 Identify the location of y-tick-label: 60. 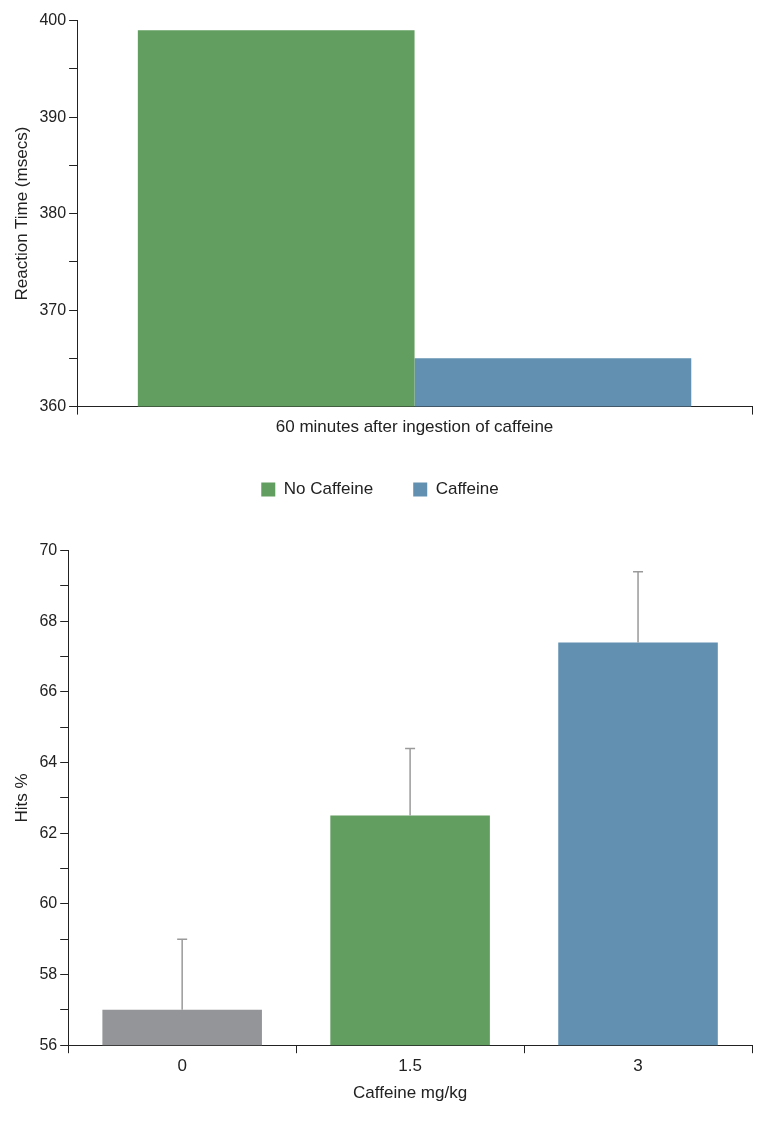
(48, 903).